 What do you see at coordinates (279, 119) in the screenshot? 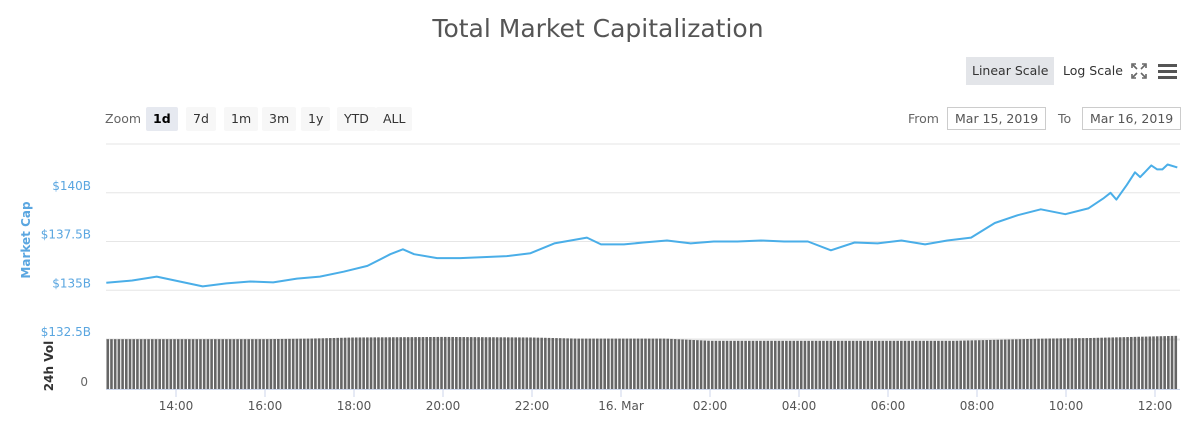
I see `zoom-3m-button: 3m` at bounding box center [279, 119].